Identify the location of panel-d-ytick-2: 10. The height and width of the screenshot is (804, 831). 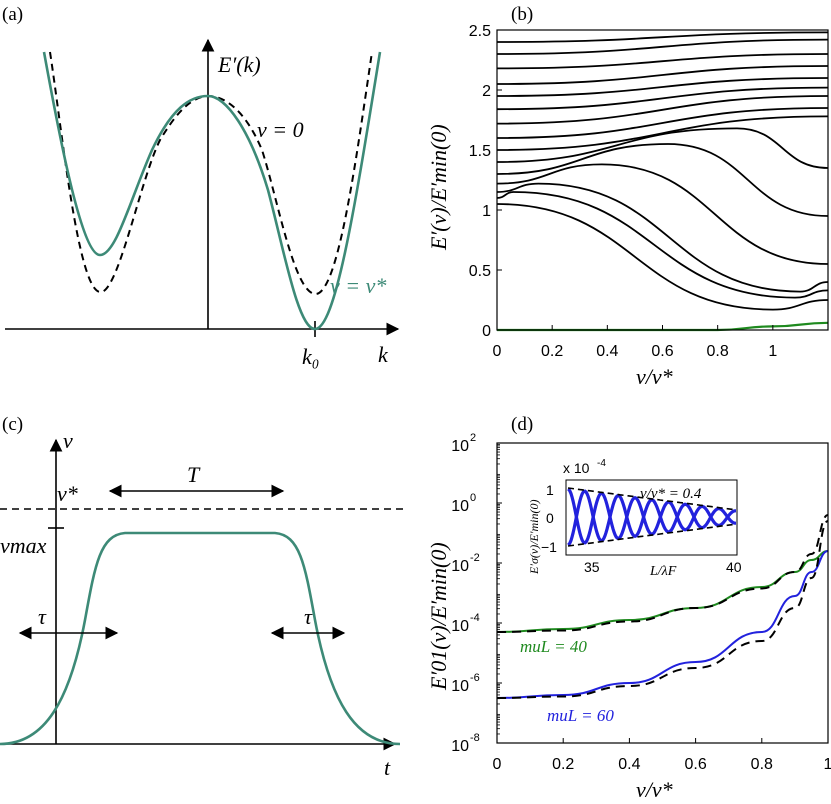
(460, 626).